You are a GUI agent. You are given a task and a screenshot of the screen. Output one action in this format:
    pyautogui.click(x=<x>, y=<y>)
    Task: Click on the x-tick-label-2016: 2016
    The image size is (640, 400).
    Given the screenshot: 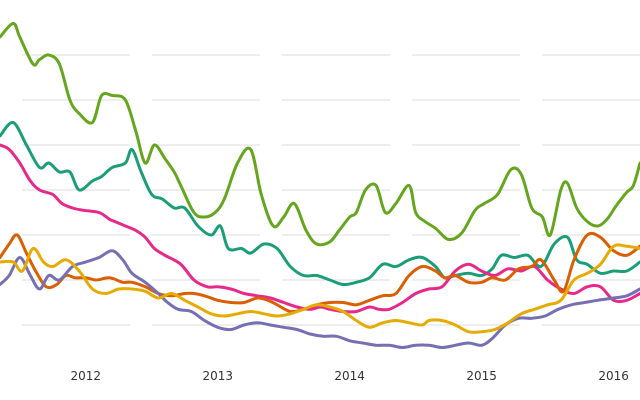 What is the action you would take?
    pyautogui.click(x=613, y=376)
    